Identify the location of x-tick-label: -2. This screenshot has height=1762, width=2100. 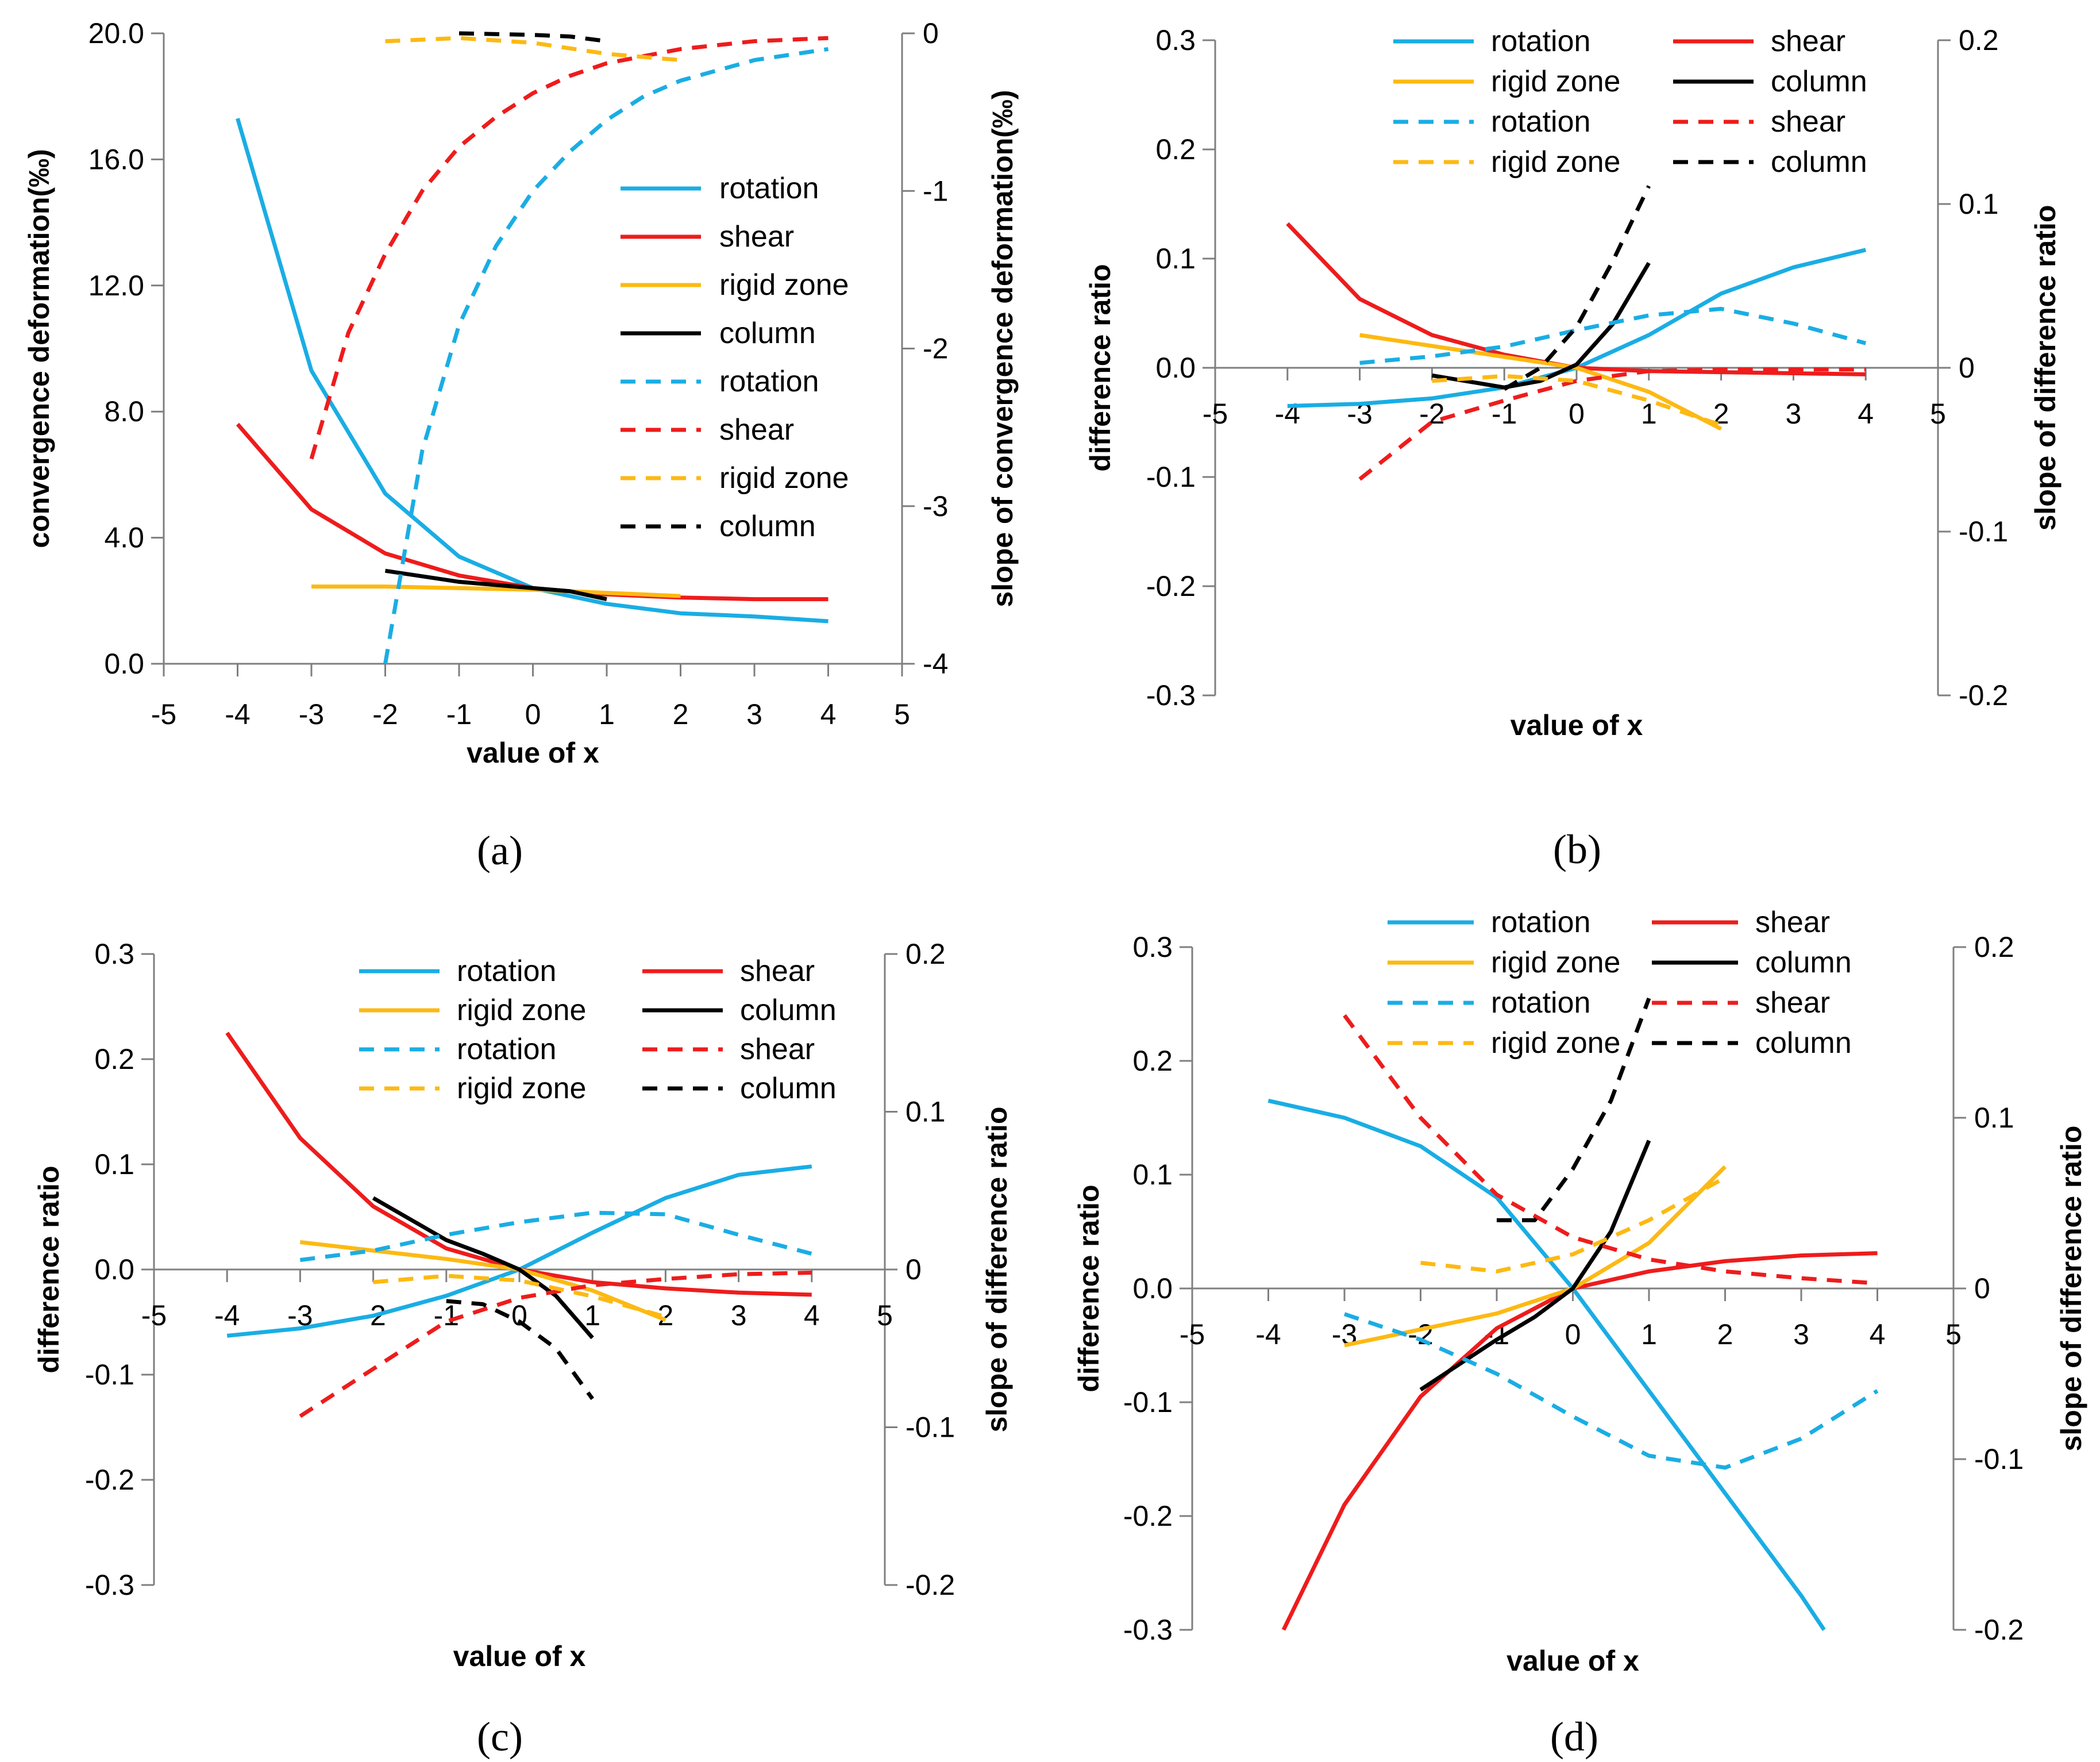
(1420, 1335).